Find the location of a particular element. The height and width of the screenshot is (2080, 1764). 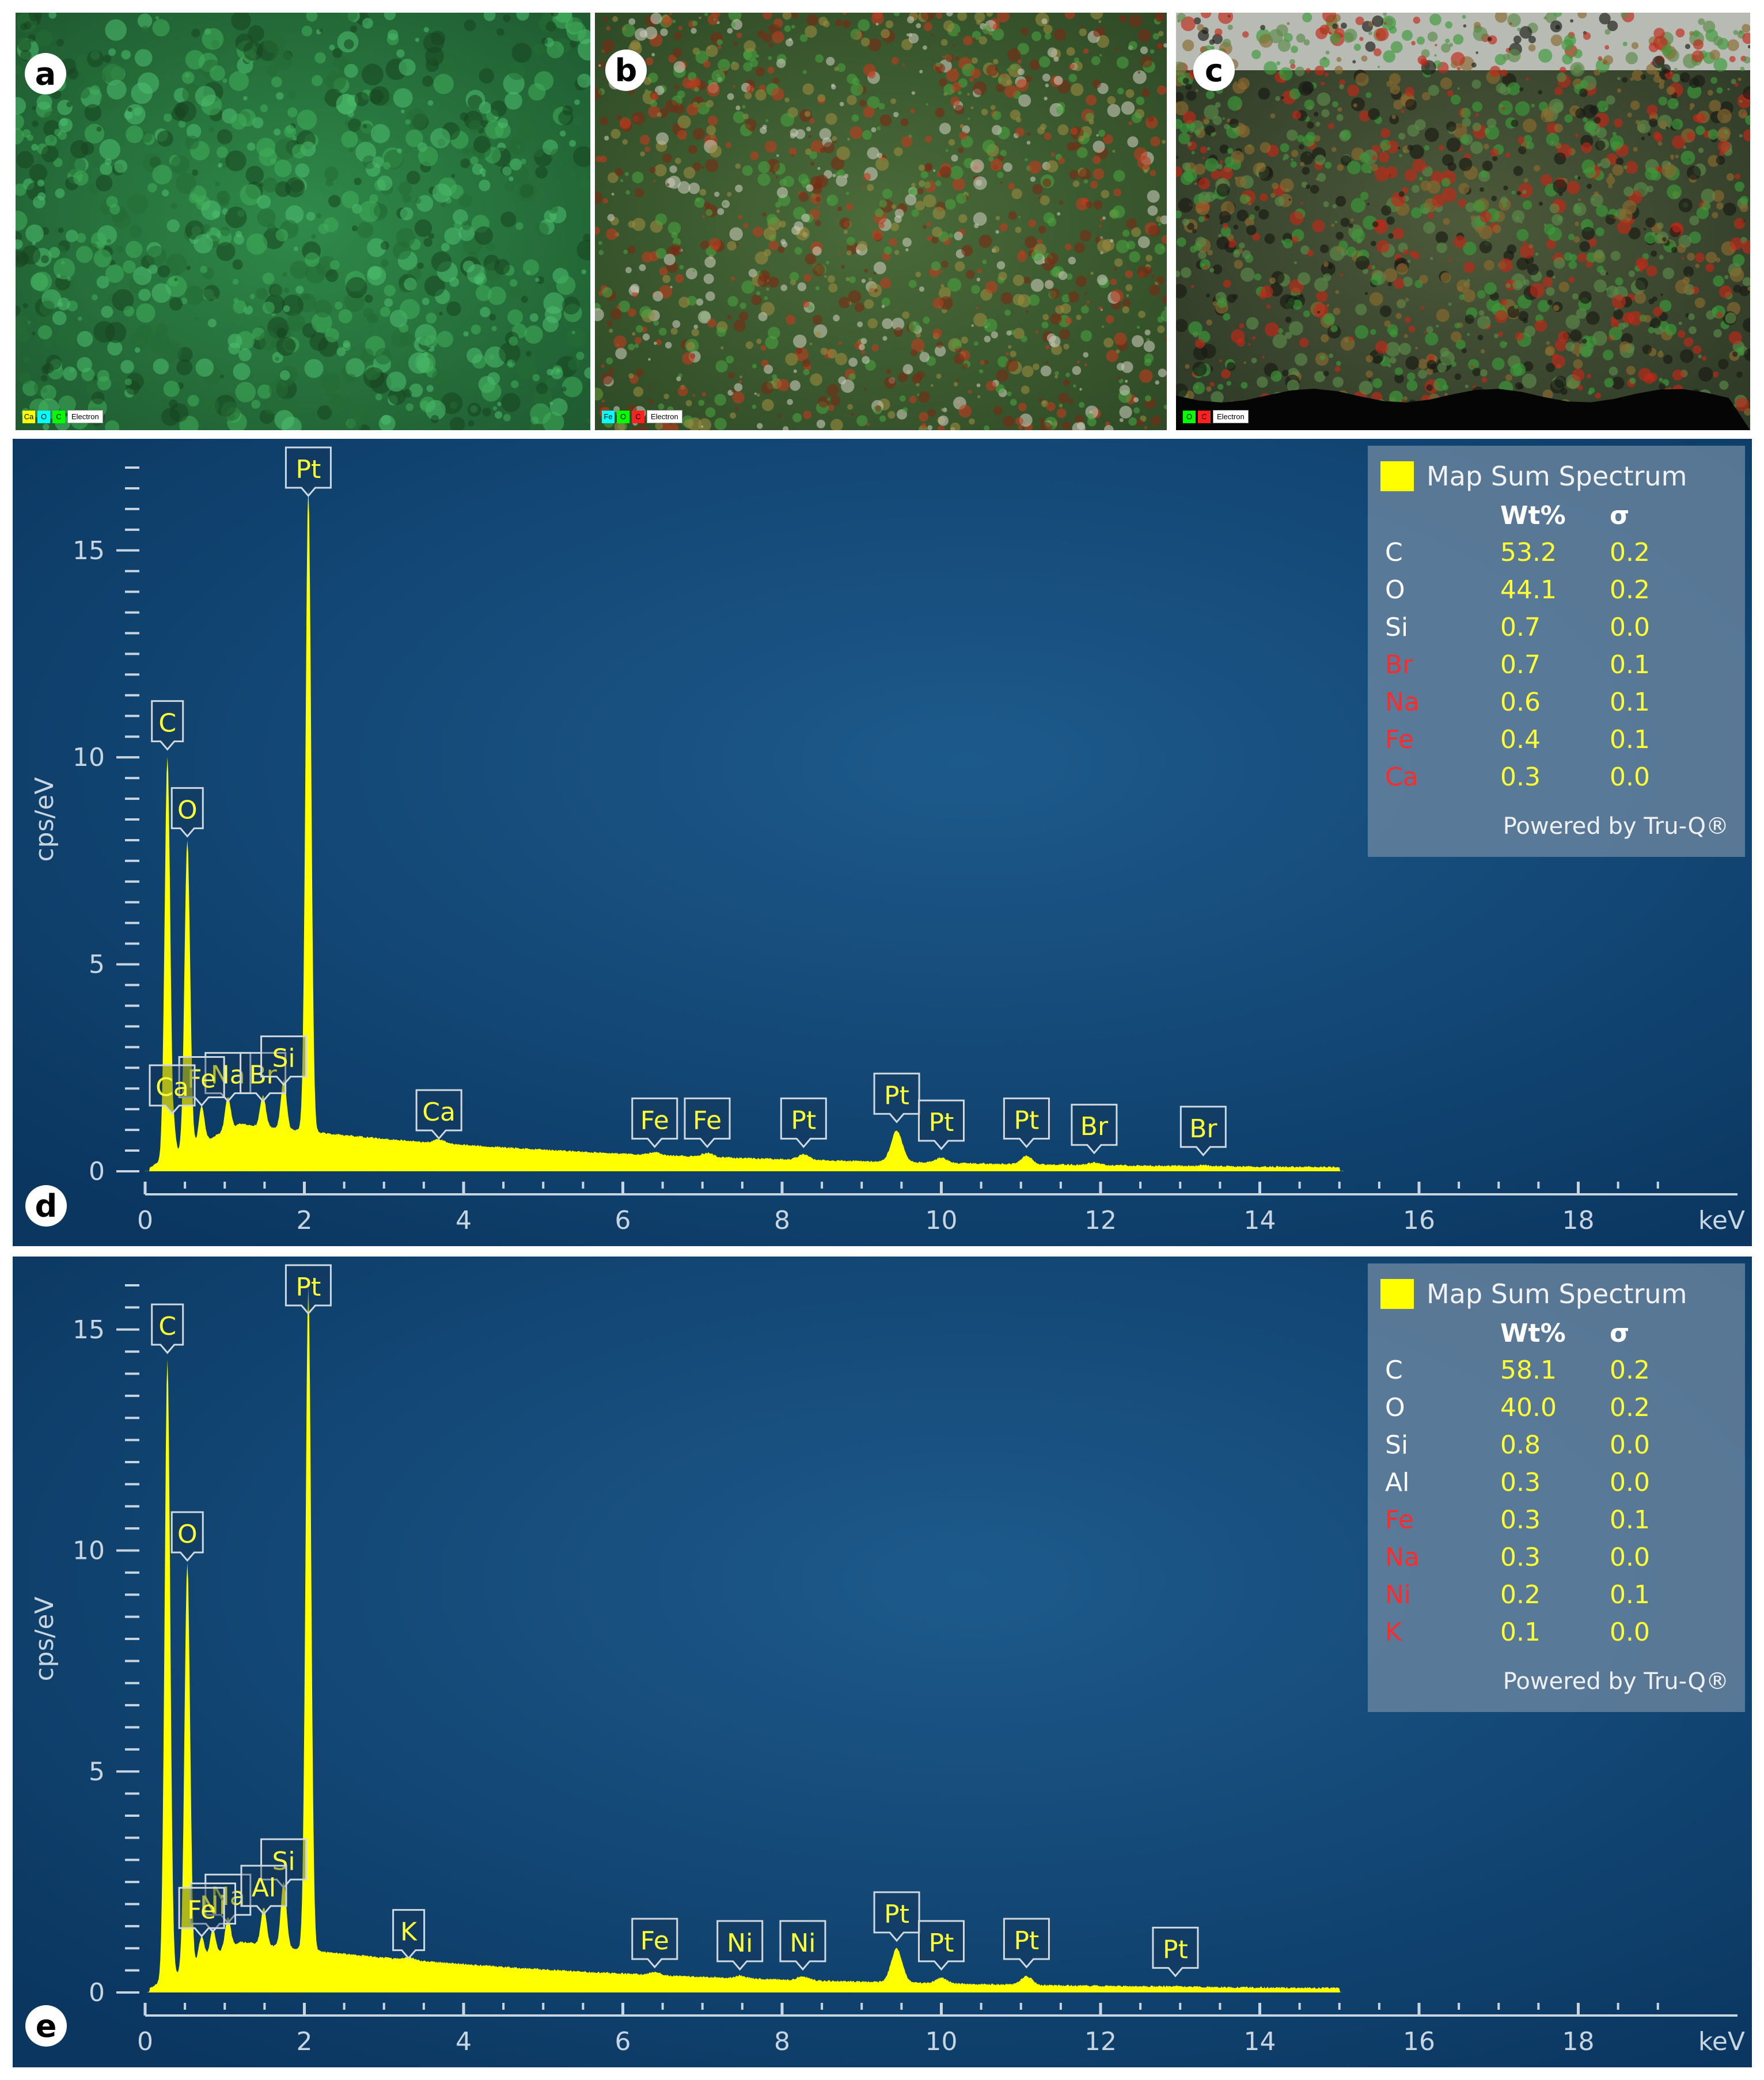

eds-map-b: b Fe O C Electron is located at coordinates (881, 221).